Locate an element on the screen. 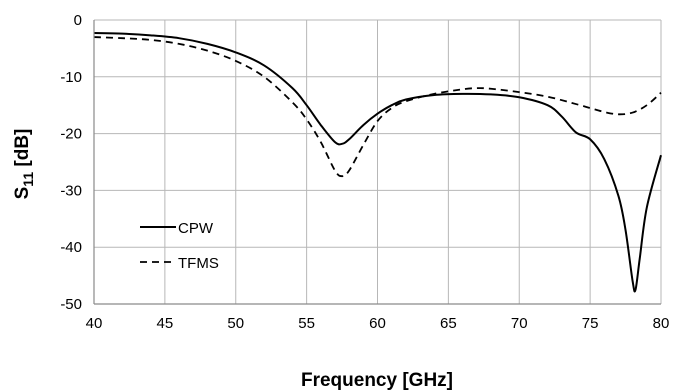  x-tick-label: 70 is located at coordinates (519, 323).